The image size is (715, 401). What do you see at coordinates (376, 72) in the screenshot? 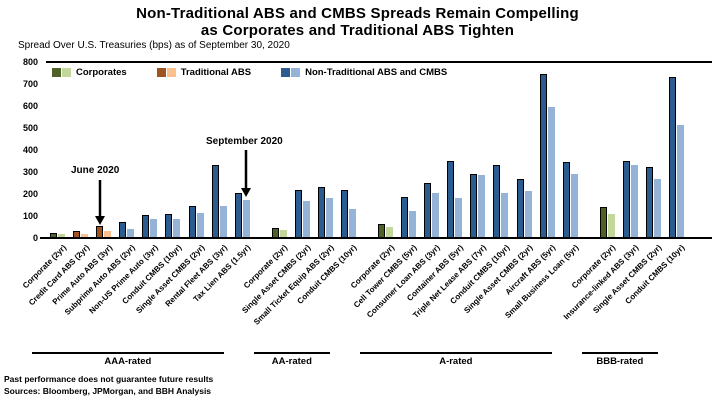
I see `legend-label: Non-Traditional ABS and CMBS` at bounding box center [376, 72].